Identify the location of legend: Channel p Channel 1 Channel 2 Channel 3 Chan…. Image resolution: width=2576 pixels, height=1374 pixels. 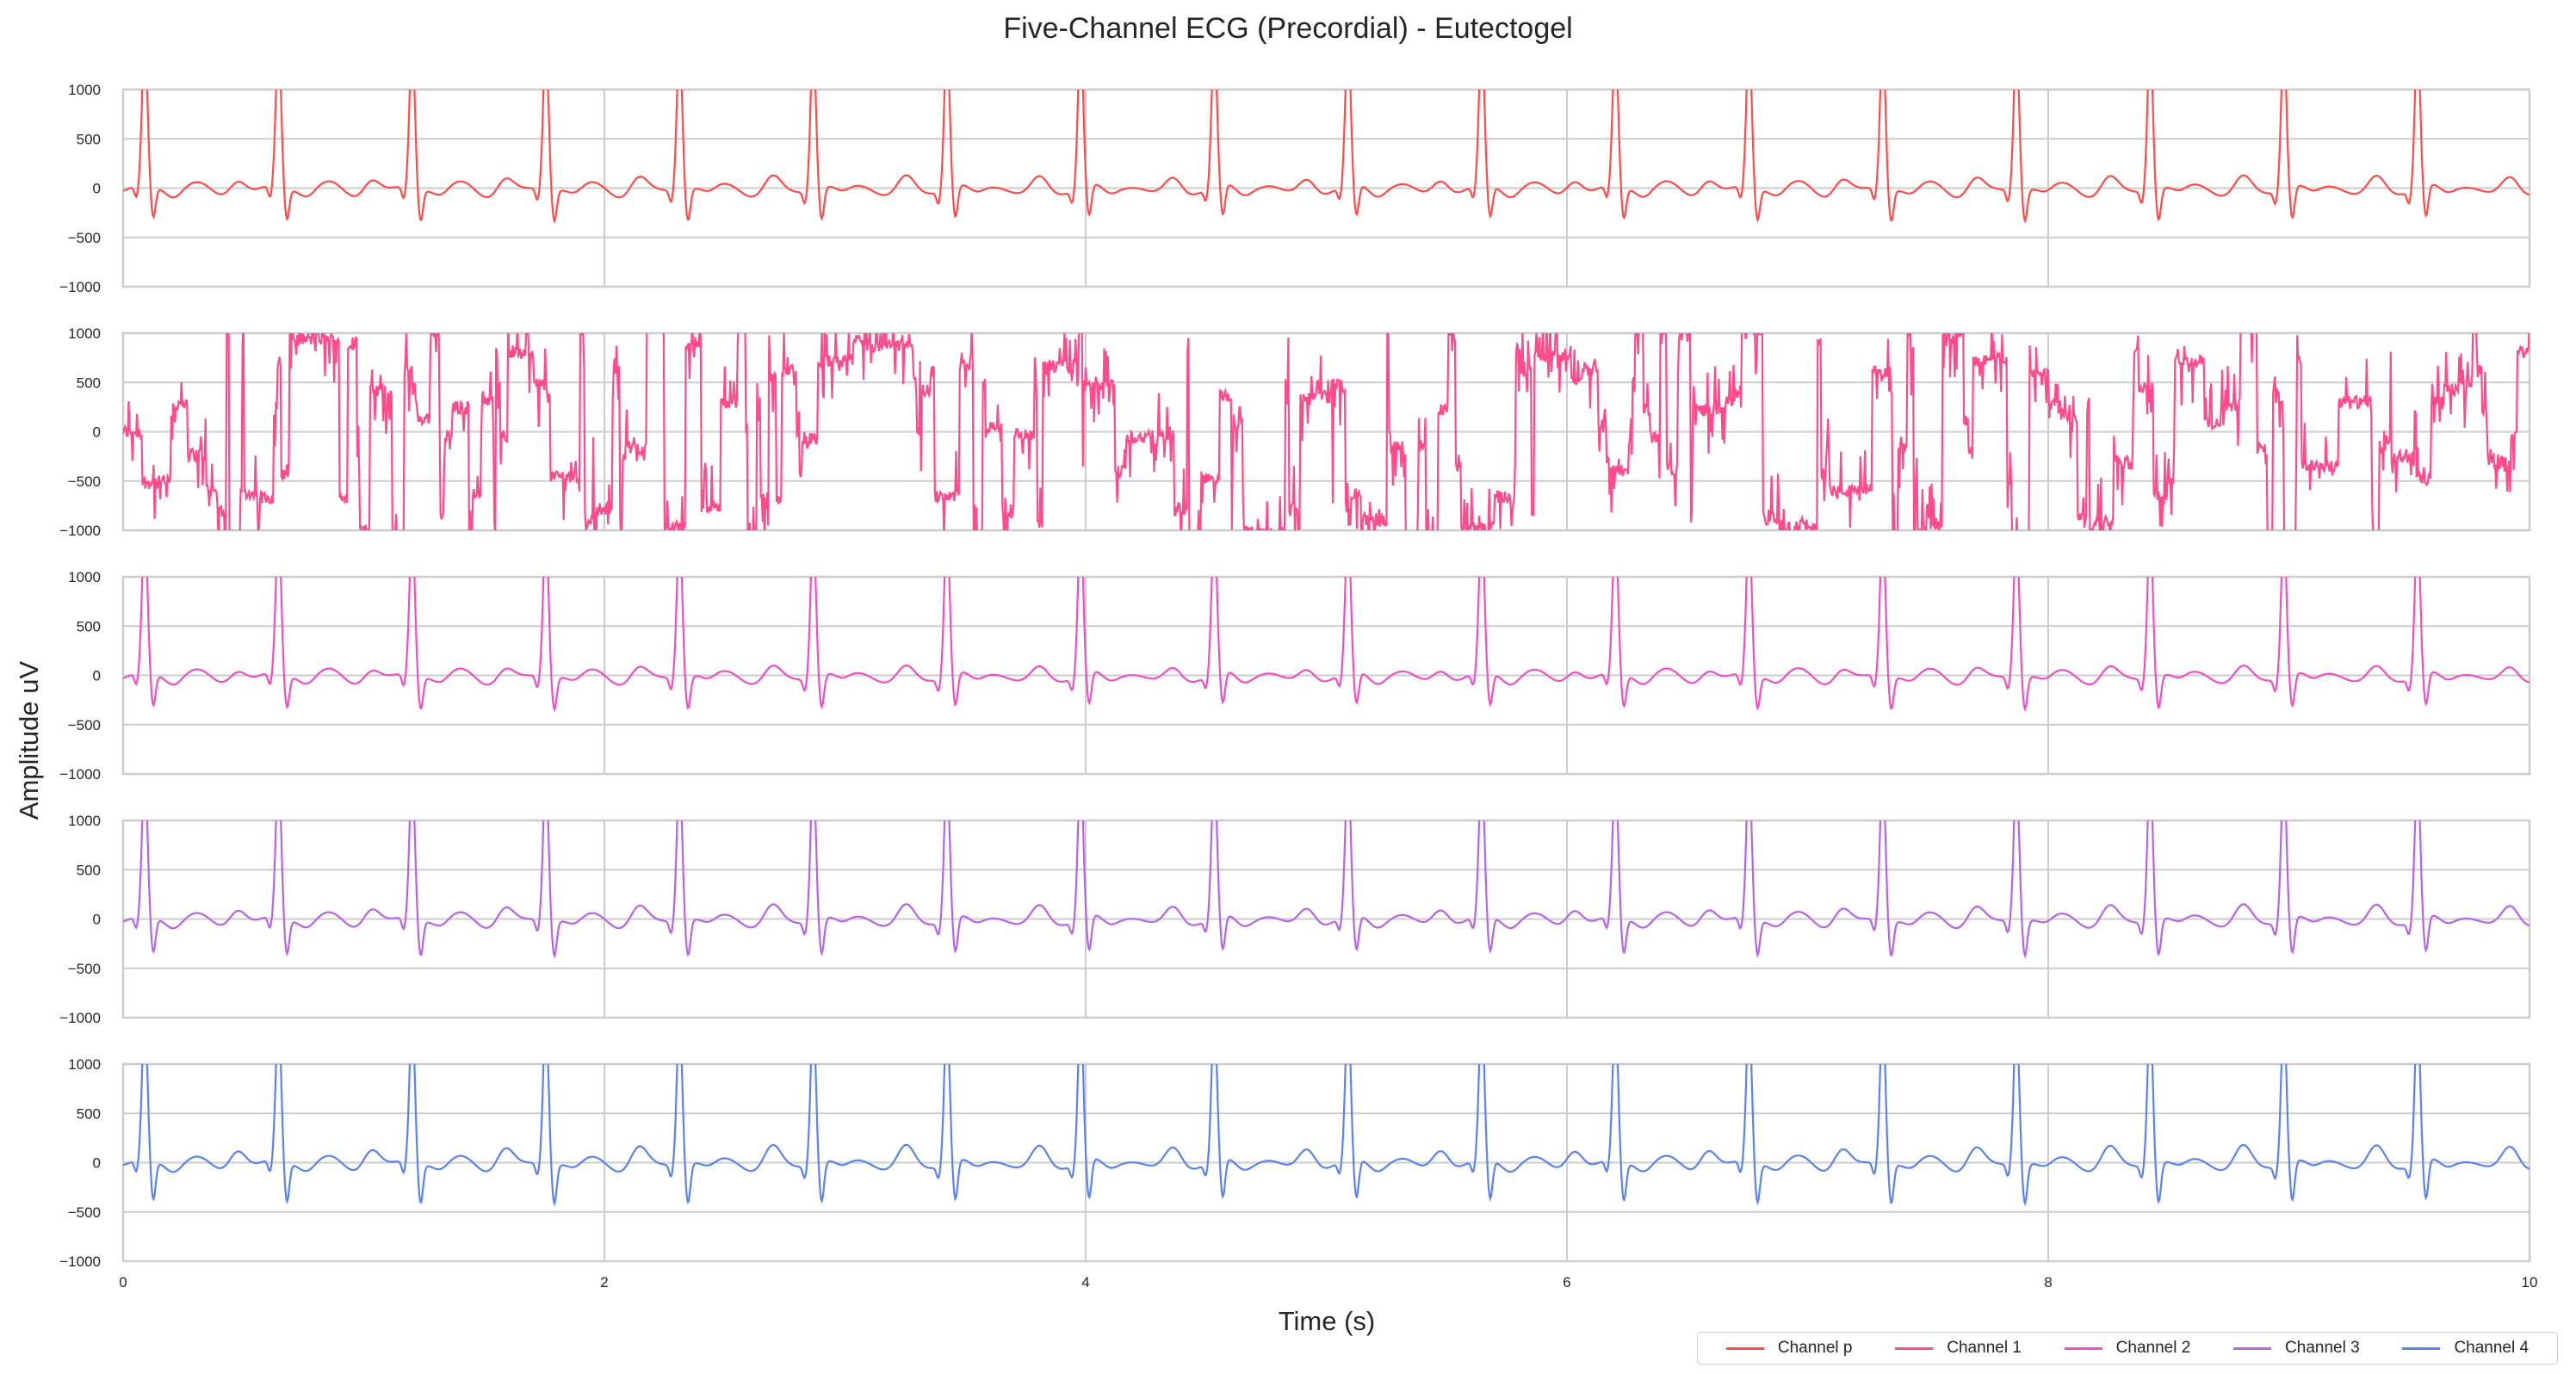
(2128, 1348).